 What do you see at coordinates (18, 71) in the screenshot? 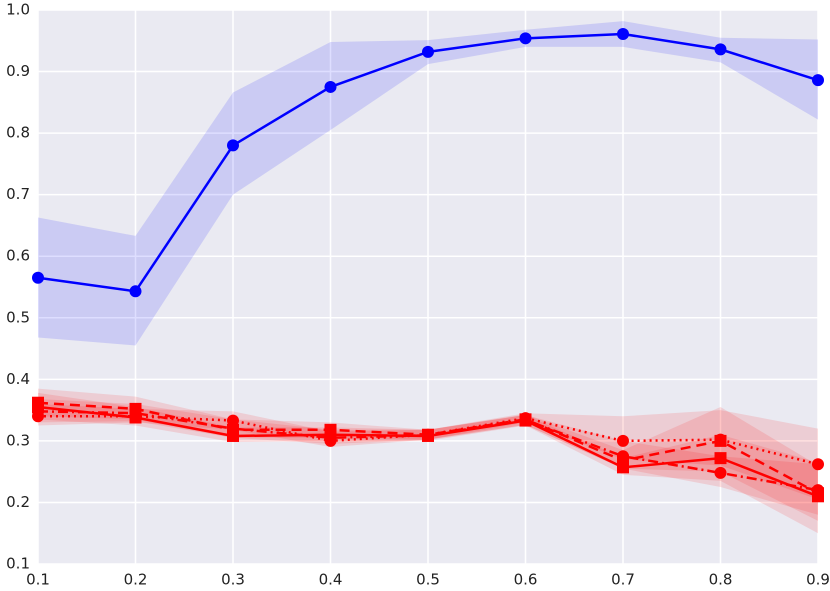
I see `y-tick-label: 0.9` at bounding box center [18, 71].